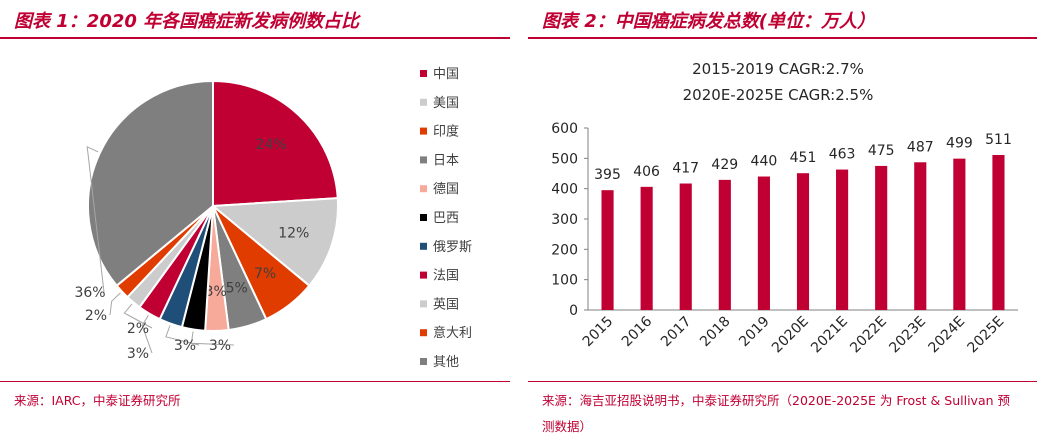  What do you see at coordinates (715, 332) in the screenshot?
I see `x-tick-label-2018: 2018` at bounding box center [715, 332].